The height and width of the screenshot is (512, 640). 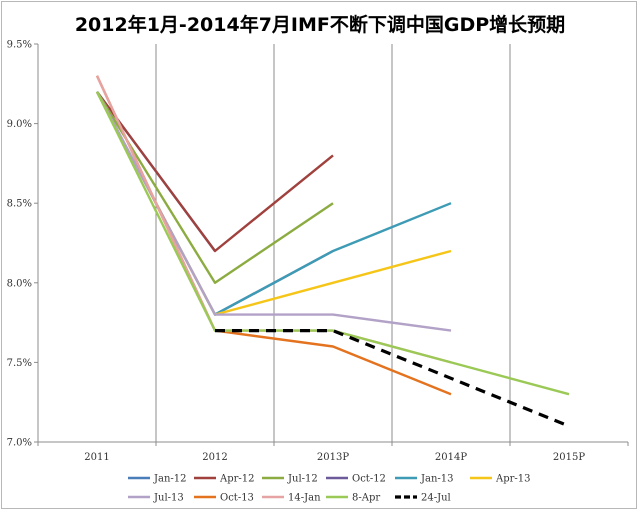 What do you see at coordinates (168, 498) in the screenshot?
I see `legend-label: Jul-13` at bounding box center [168, 498].